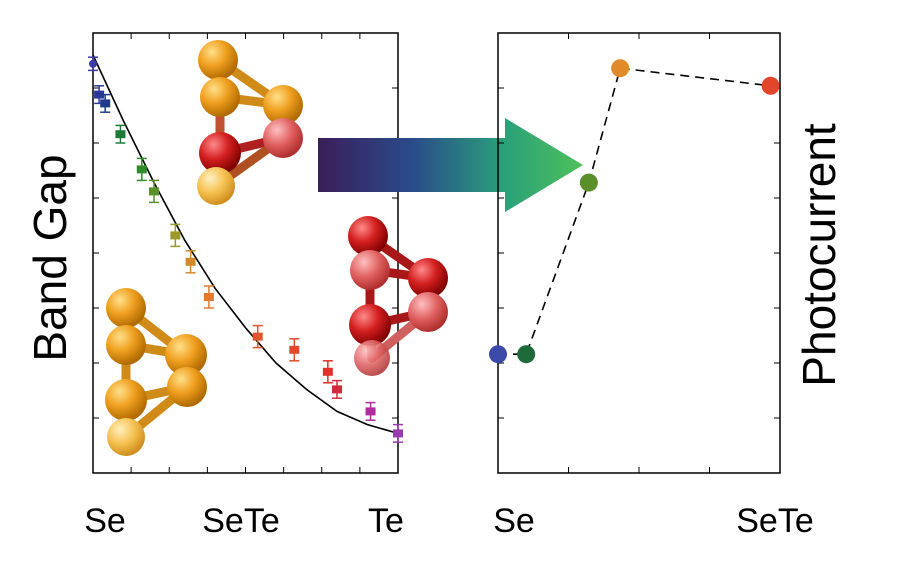 The width and height of the screenshot is (908, 581). What do you see at coordinates (50, 257) in the screenshot?
I see `band-gap-y-axis-title: Band Gap` at bounding box center [50, 257].